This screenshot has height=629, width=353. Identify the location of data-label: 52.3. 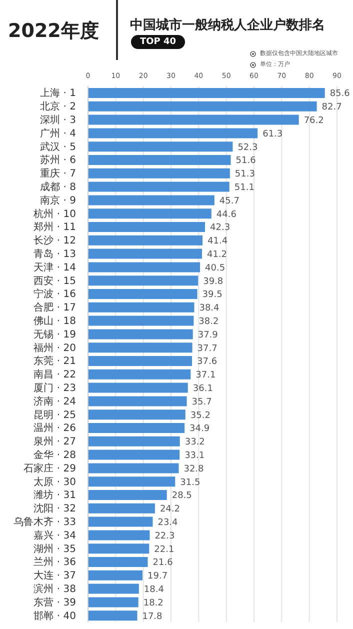
(248, 147).